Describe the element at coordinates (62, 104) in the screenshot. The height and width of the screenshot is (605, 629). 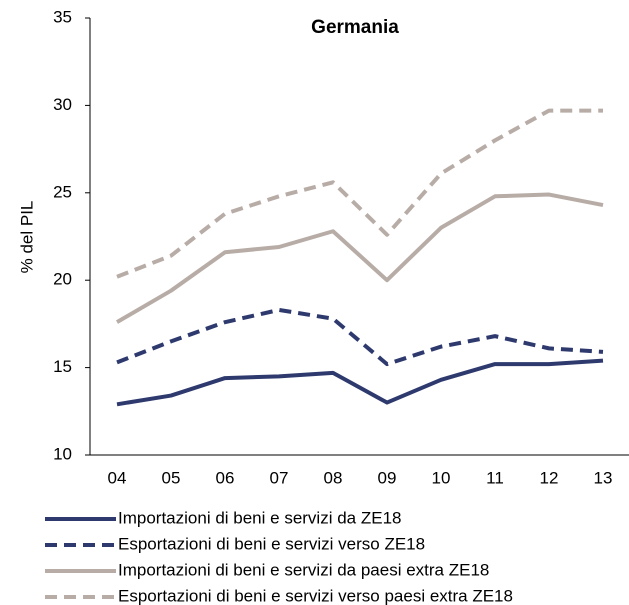
I see `y-tick-label: 30` at that location.